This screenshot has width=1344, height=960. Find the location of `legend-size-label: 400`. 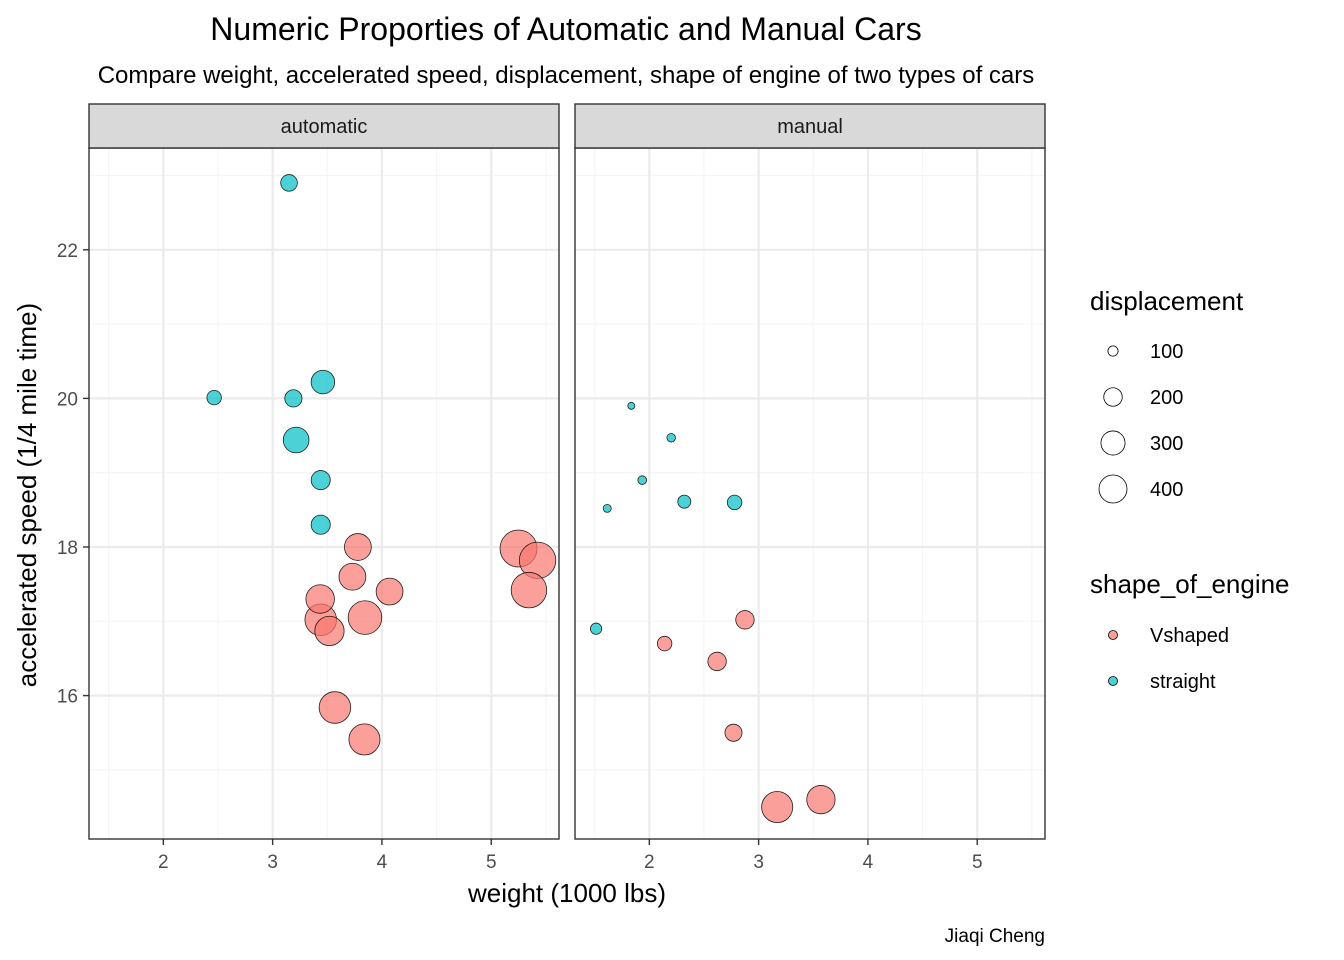

legend-size-label: 400 is located at coordinates (1166, 490).